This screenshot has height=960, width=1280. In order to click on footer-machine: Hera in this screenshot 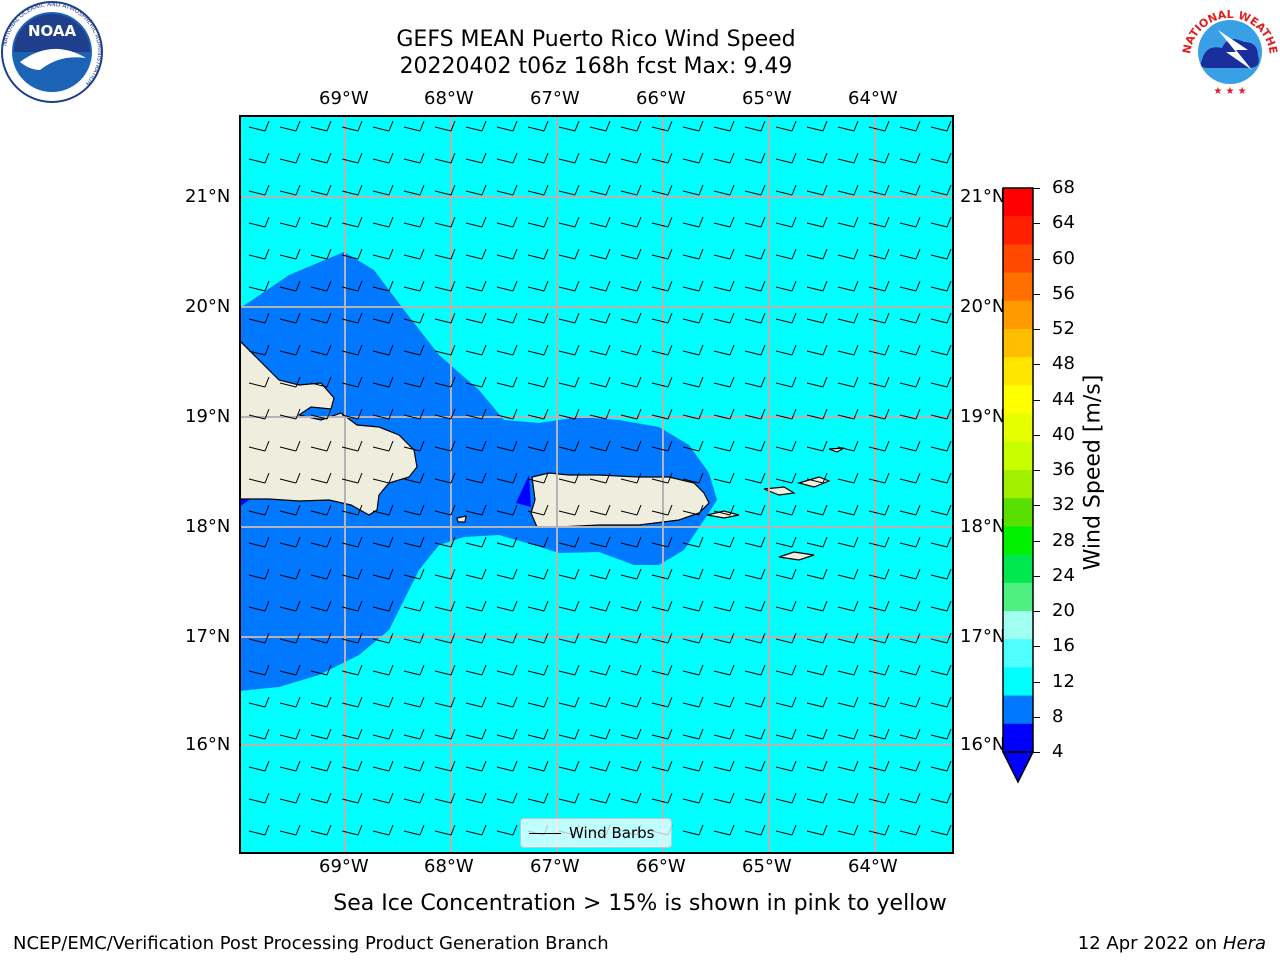, I will do `click(1244, 943)`.